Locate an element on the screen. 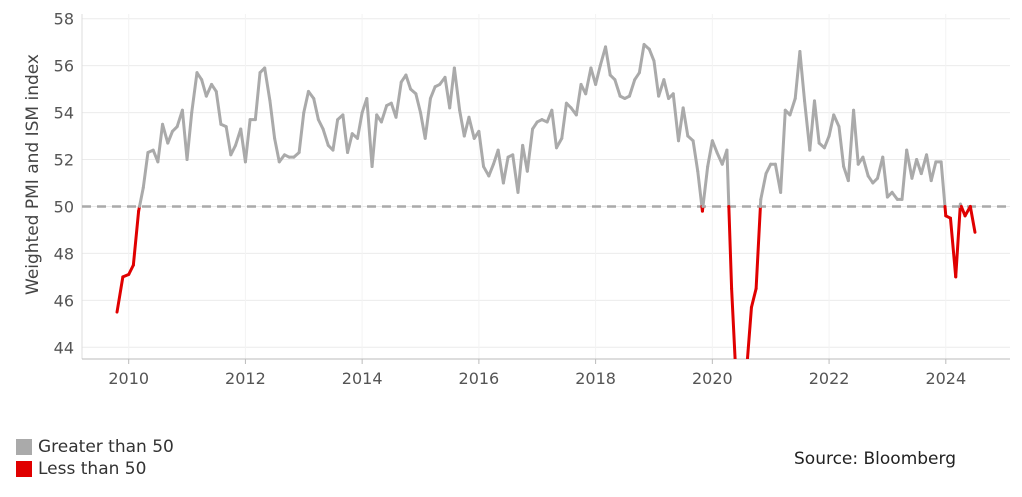 This screenshot has width=1022, height=497. y-tick-label: 48 is located at coordinates (64, 253).